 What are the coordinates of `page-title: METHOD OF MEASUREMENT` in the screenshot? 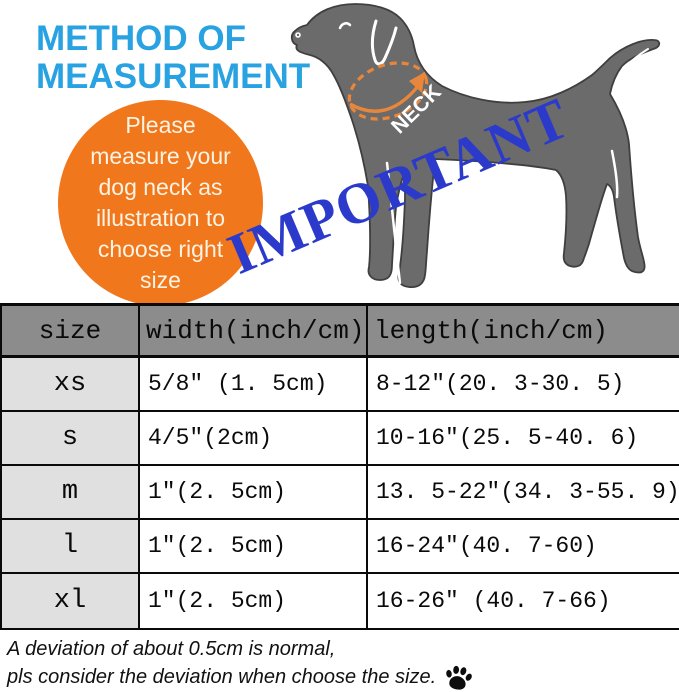 It's located at (173, 58).